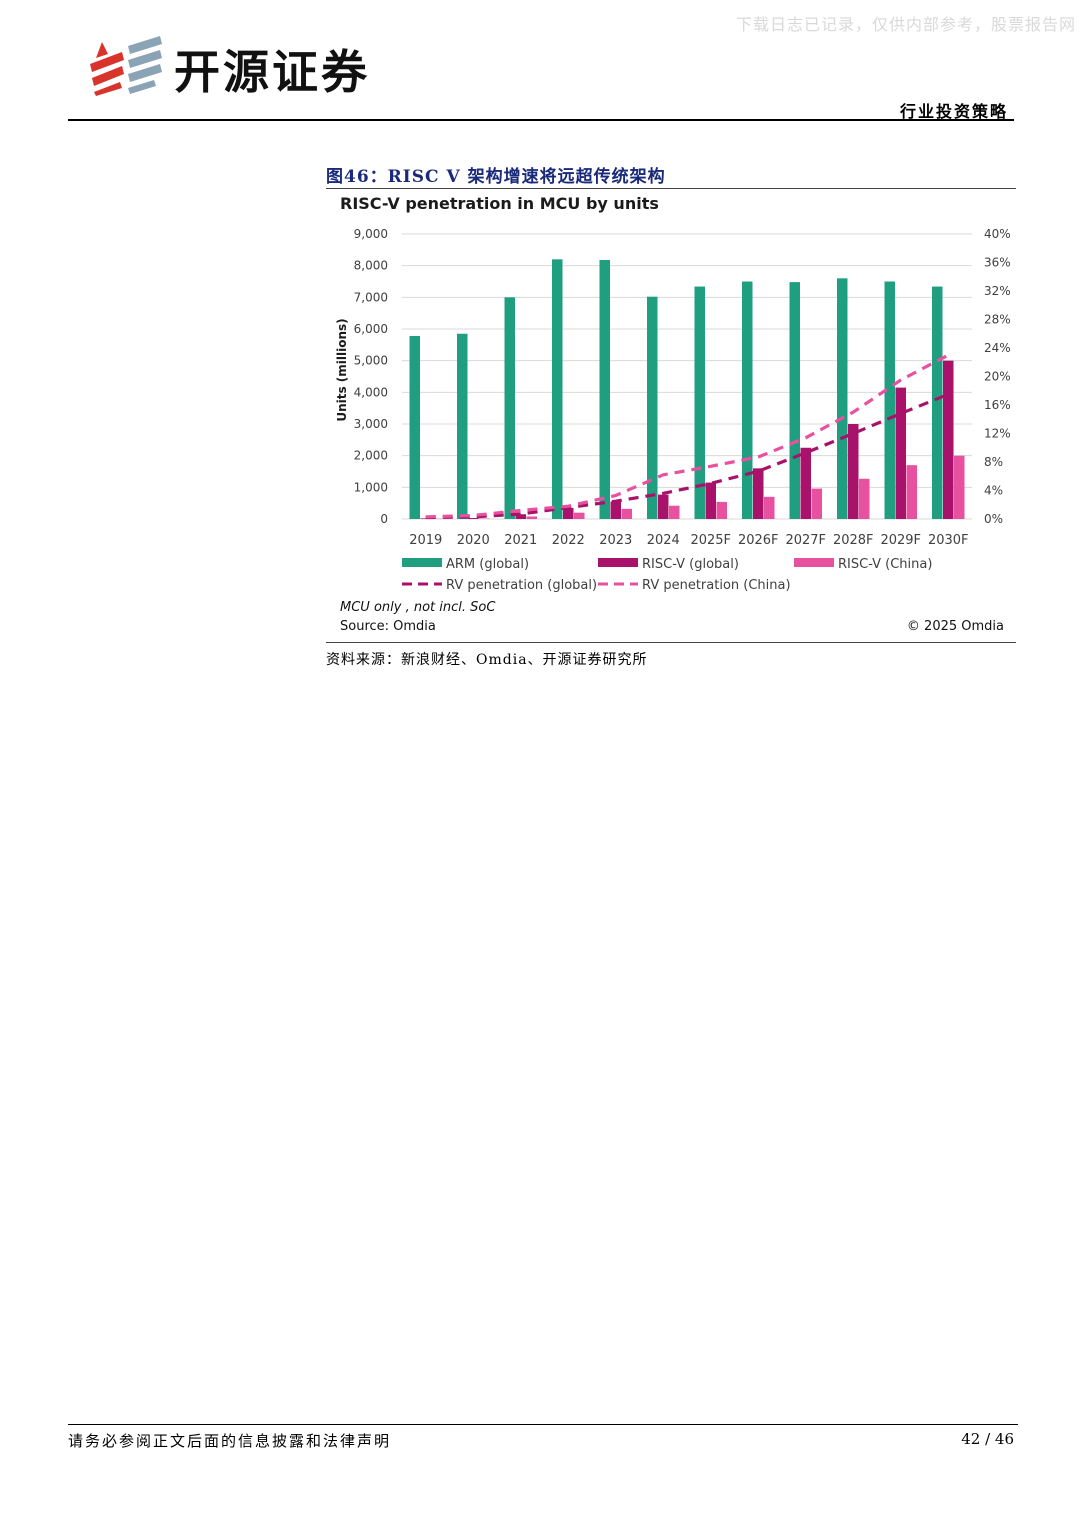 Image resolution: width=1080 pixels, height=1527 pixels. Describe the element at coordinates (272, 72) in the screenshot. I see `brand-name: 开源证券` at that location.